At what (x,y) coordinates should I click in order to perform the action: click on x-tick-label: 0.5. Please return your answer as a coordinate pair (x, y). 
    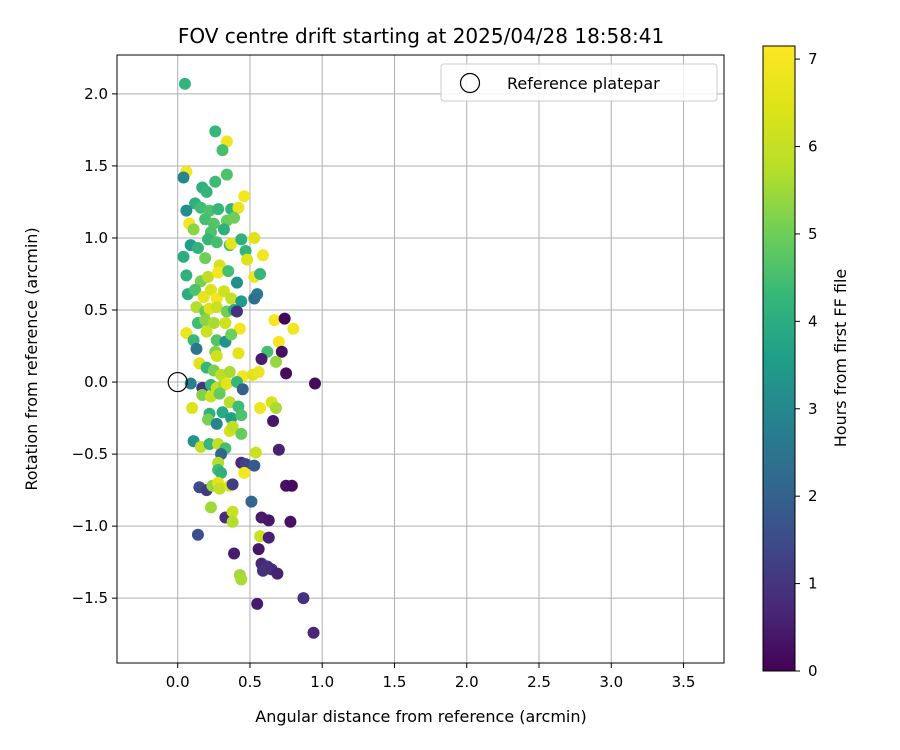
    Looking at the image, I should click on (250, 682).